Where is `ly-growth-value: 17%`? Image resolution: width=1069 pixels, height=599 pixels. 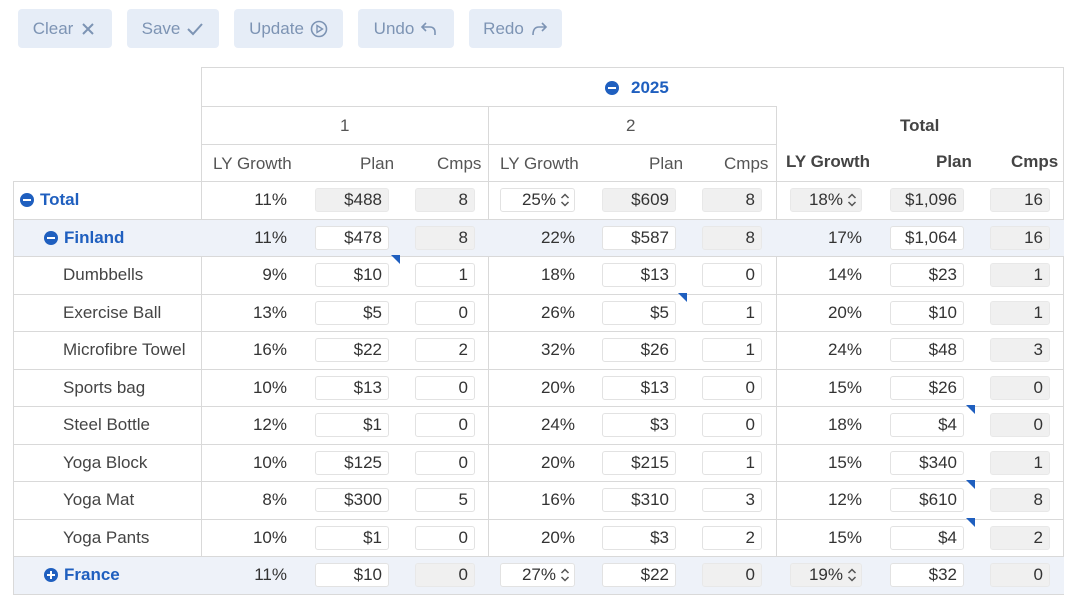 ly-growth-value: 17% is located at coordinates (844, 237).